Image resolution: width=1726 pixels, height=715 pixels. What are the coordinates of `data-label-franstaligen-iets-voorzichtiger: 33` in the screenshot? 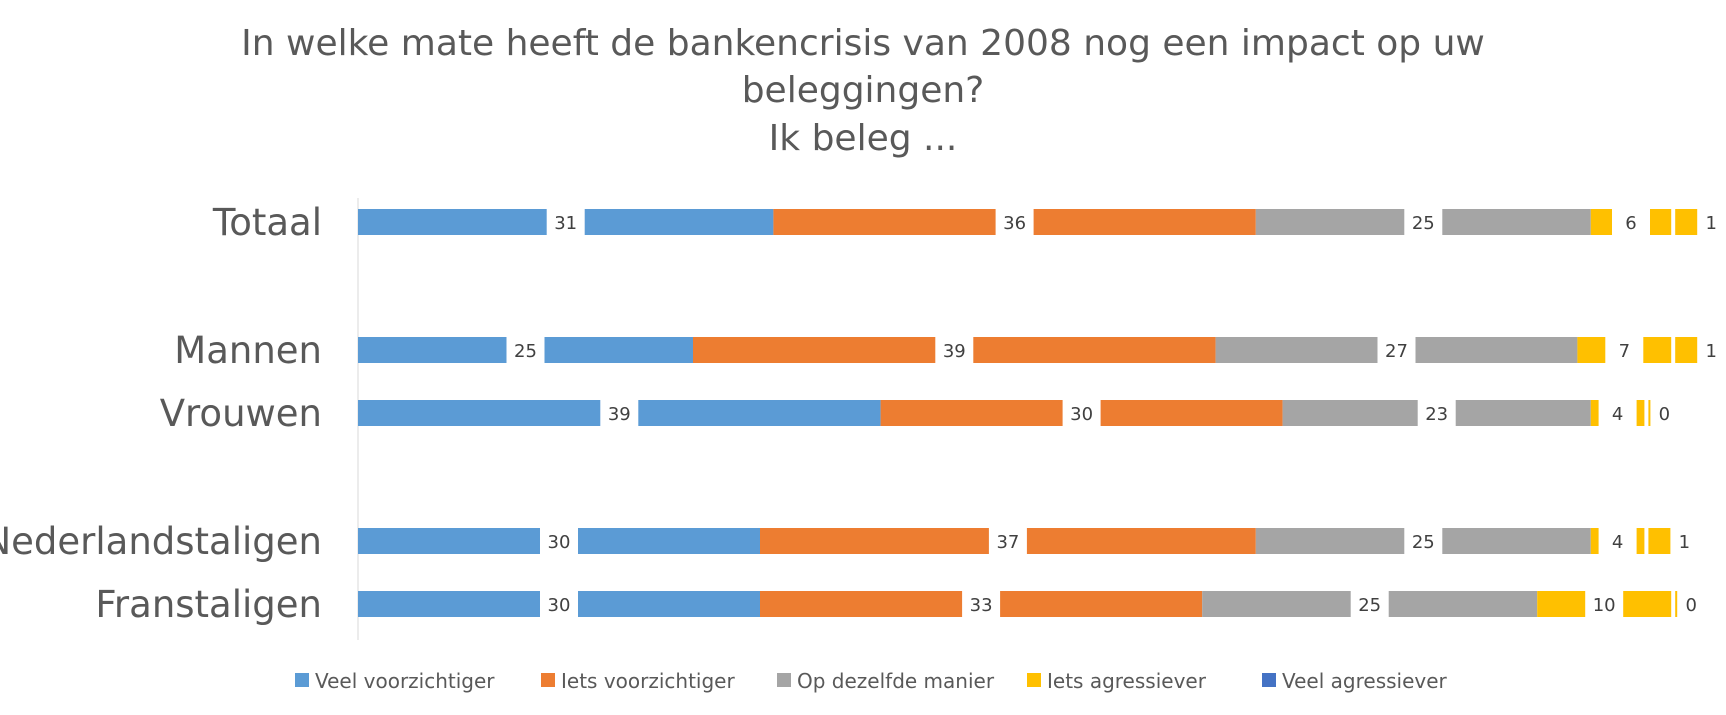 It's located at (981, 605).